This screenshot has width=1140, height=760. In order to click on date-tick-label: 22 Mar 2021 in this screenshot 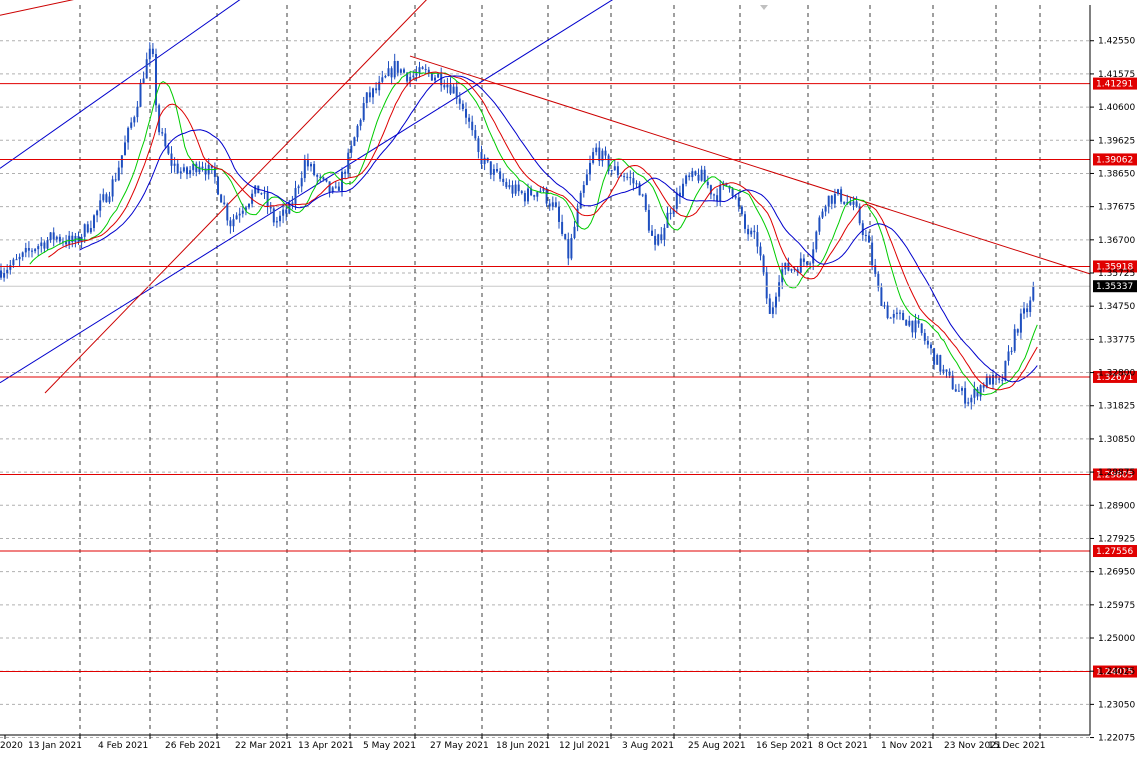, I will do `click(263, 746)`.